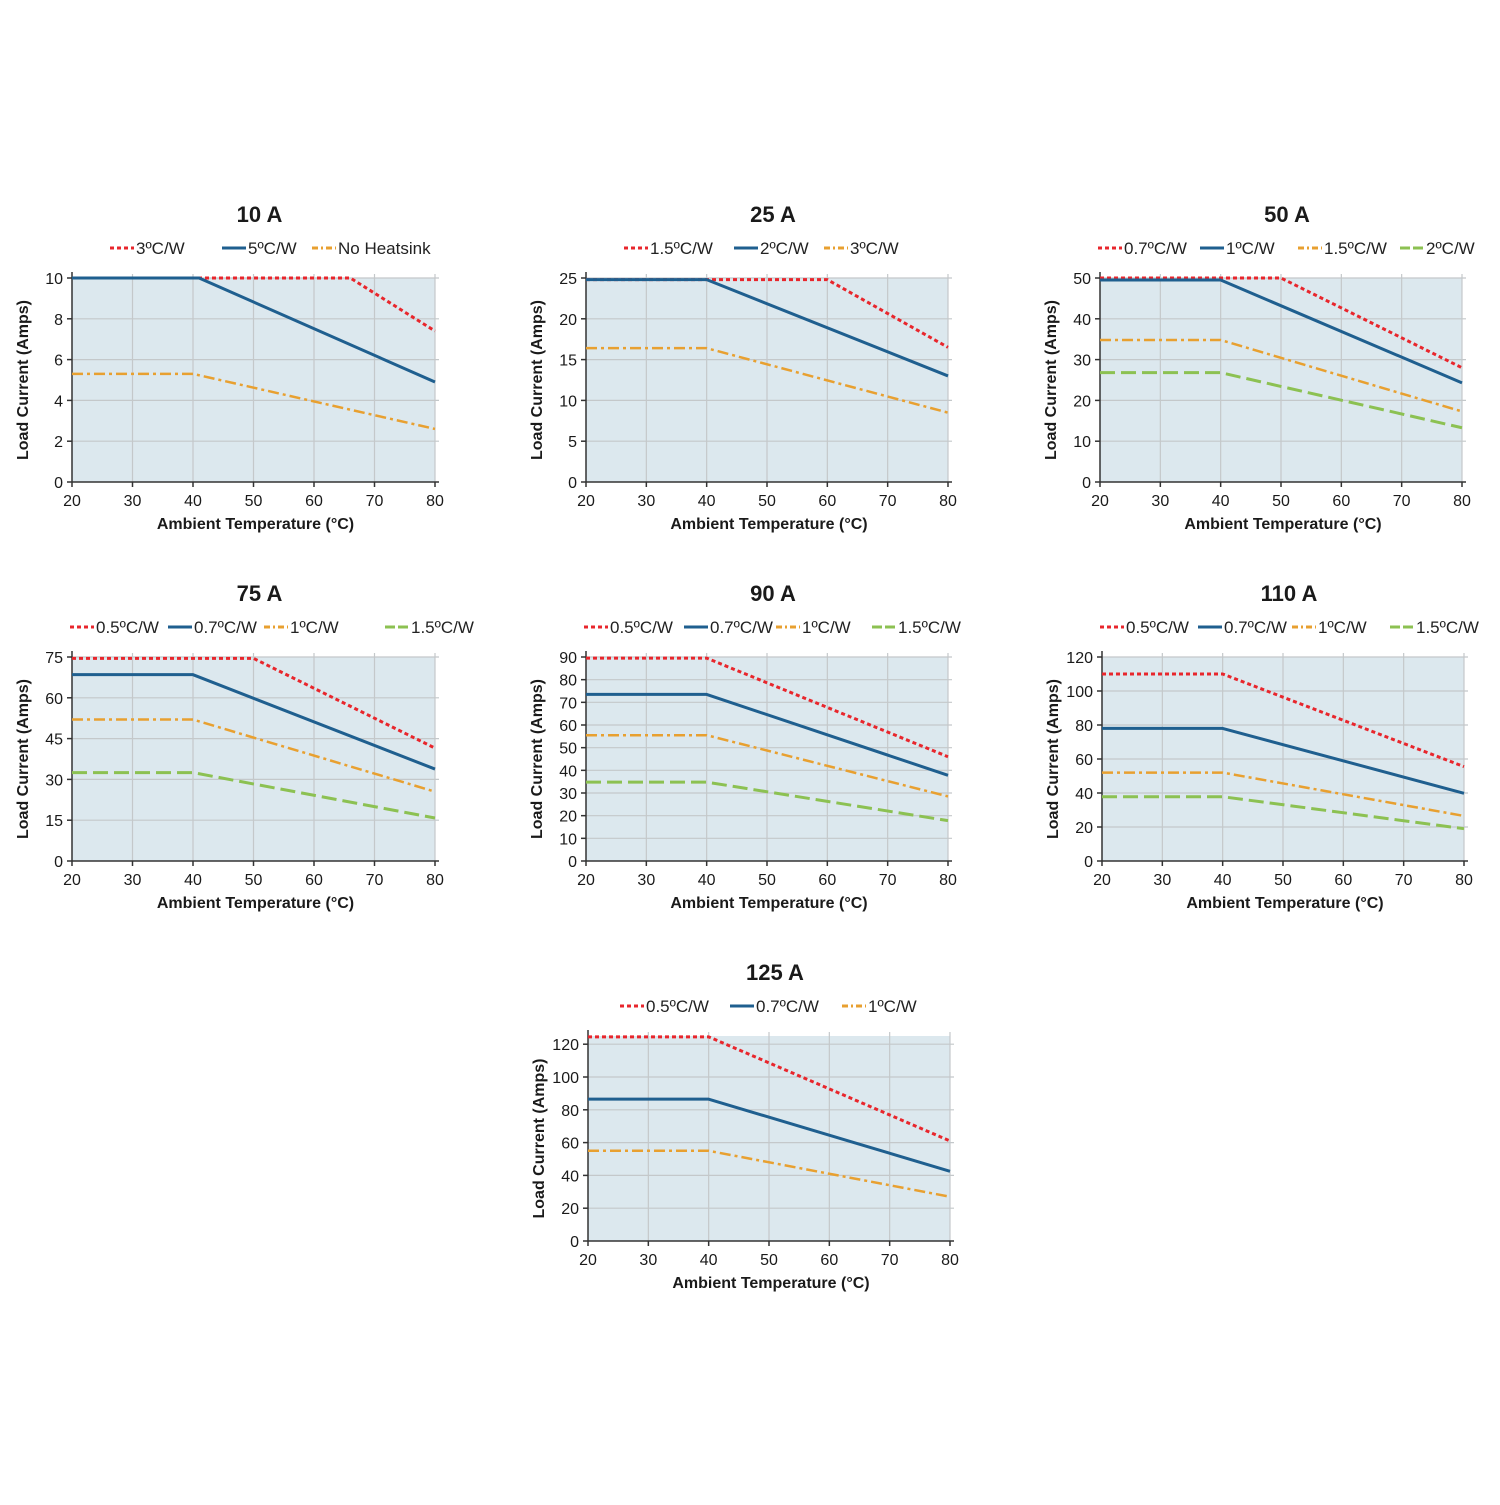  Describe the element at coordinates (1082, 279) in the screenshot. I see `y-tick-label: 50` at that location.